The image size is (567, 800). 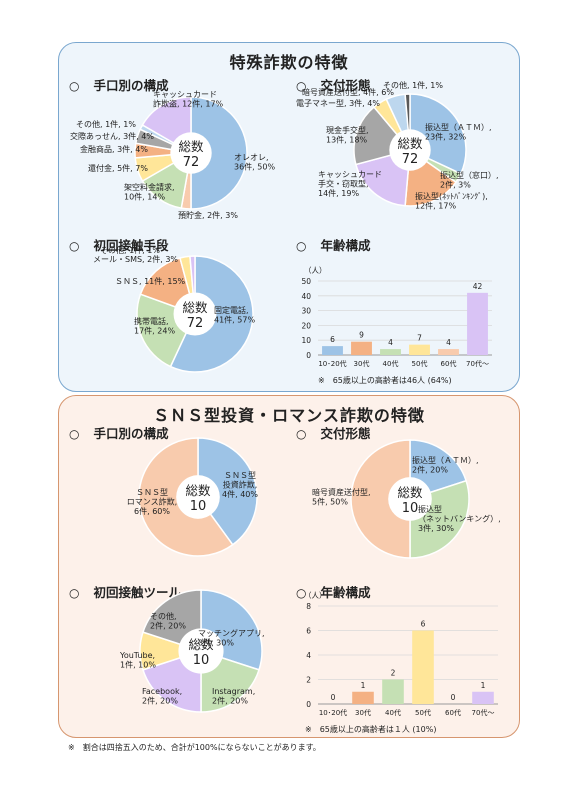 I want to click on pie-slice-label: 振込型（ＡＴＭ）, 23件, 32%, so click(x=458, y=132).